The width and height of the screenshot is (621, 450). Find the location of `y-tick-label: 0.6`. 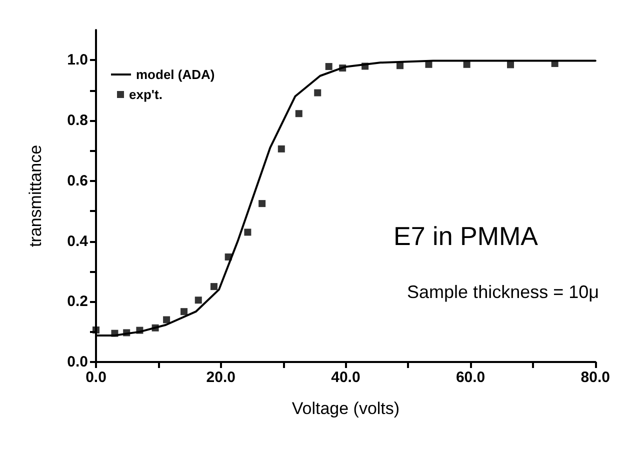

y-tick-label: 0.6 is located at coordinates (77, 181).